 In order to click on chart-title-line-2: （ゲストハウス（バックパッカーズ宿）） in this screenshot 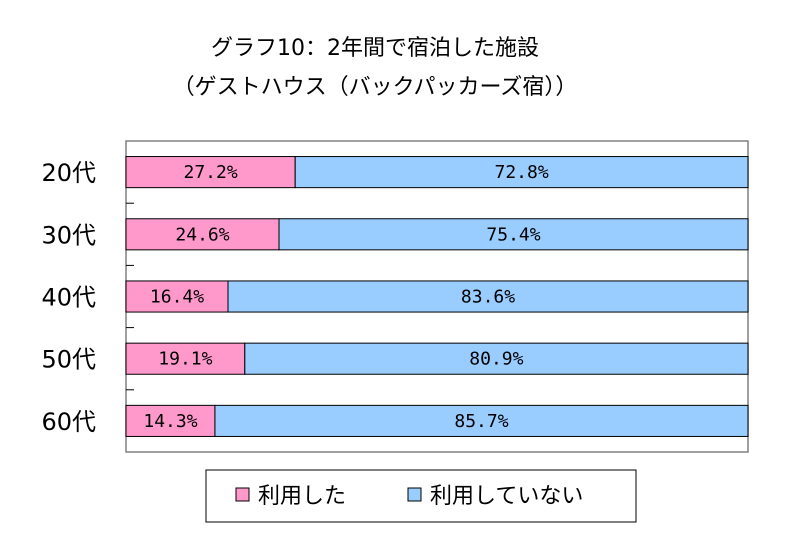, I will do `click(375, 87)`.